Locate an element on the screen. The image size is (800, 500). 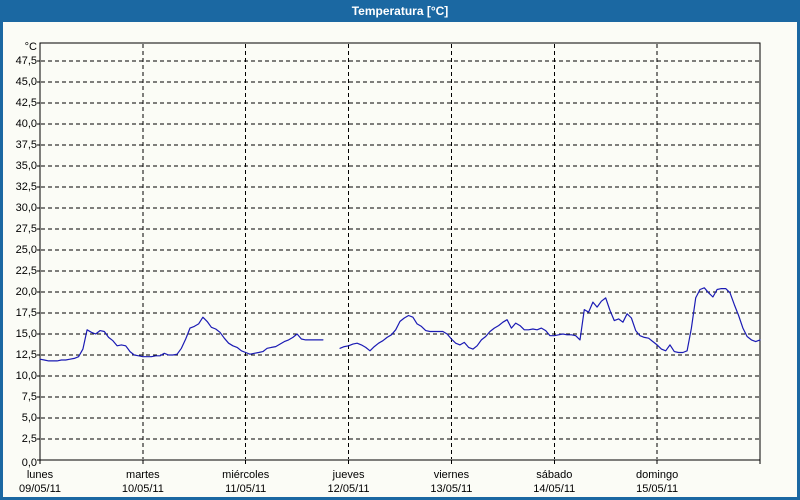
y-axis-tick-label: 27,5 is located at coordinates (26, 229).